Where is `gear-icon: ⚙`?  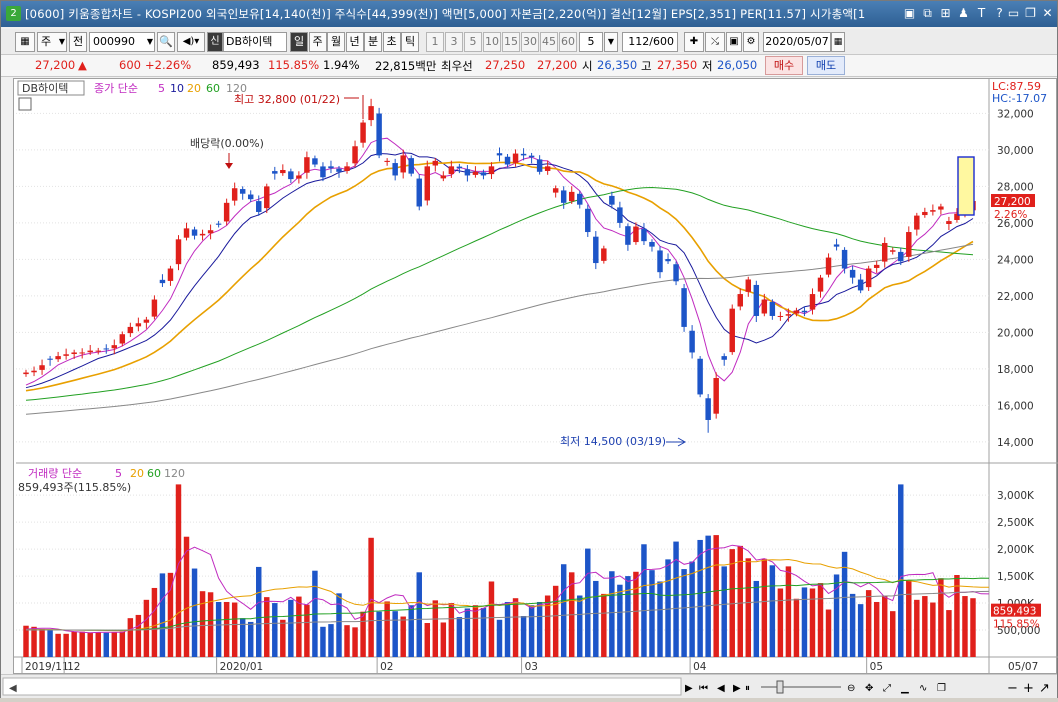
gear-icon: ⚙ is located at coordinates (751, 42).